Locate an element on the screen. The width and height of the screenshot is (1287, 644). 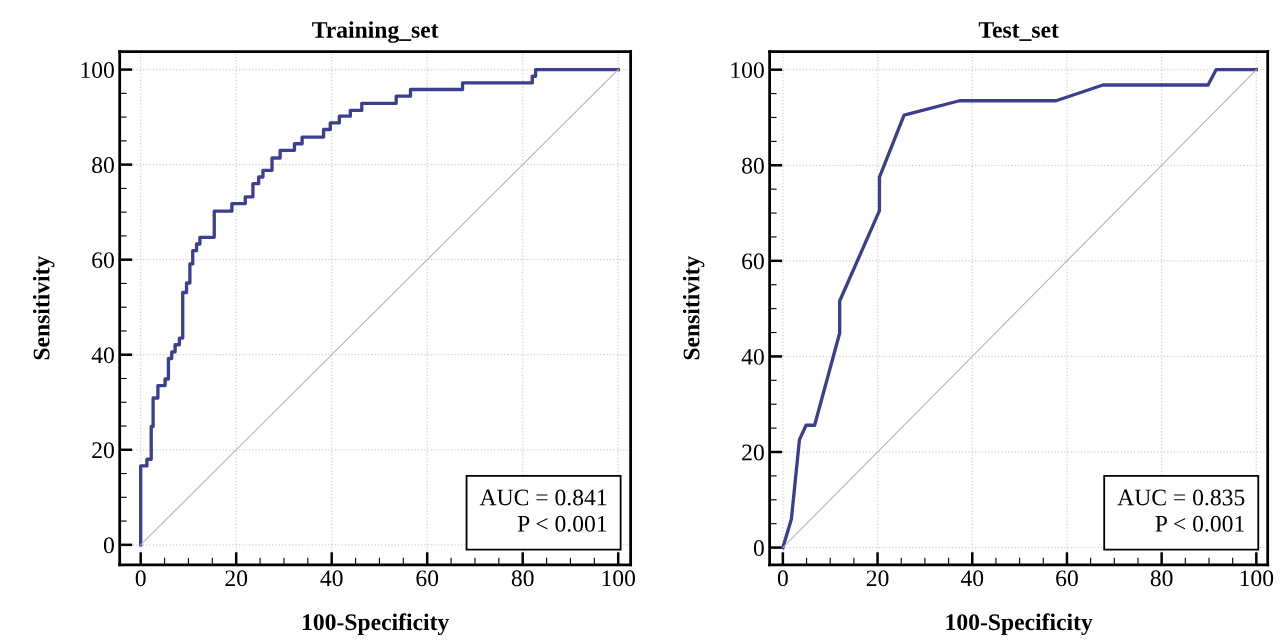
chart-title: Test_set is located at coordinates (1018, 31).